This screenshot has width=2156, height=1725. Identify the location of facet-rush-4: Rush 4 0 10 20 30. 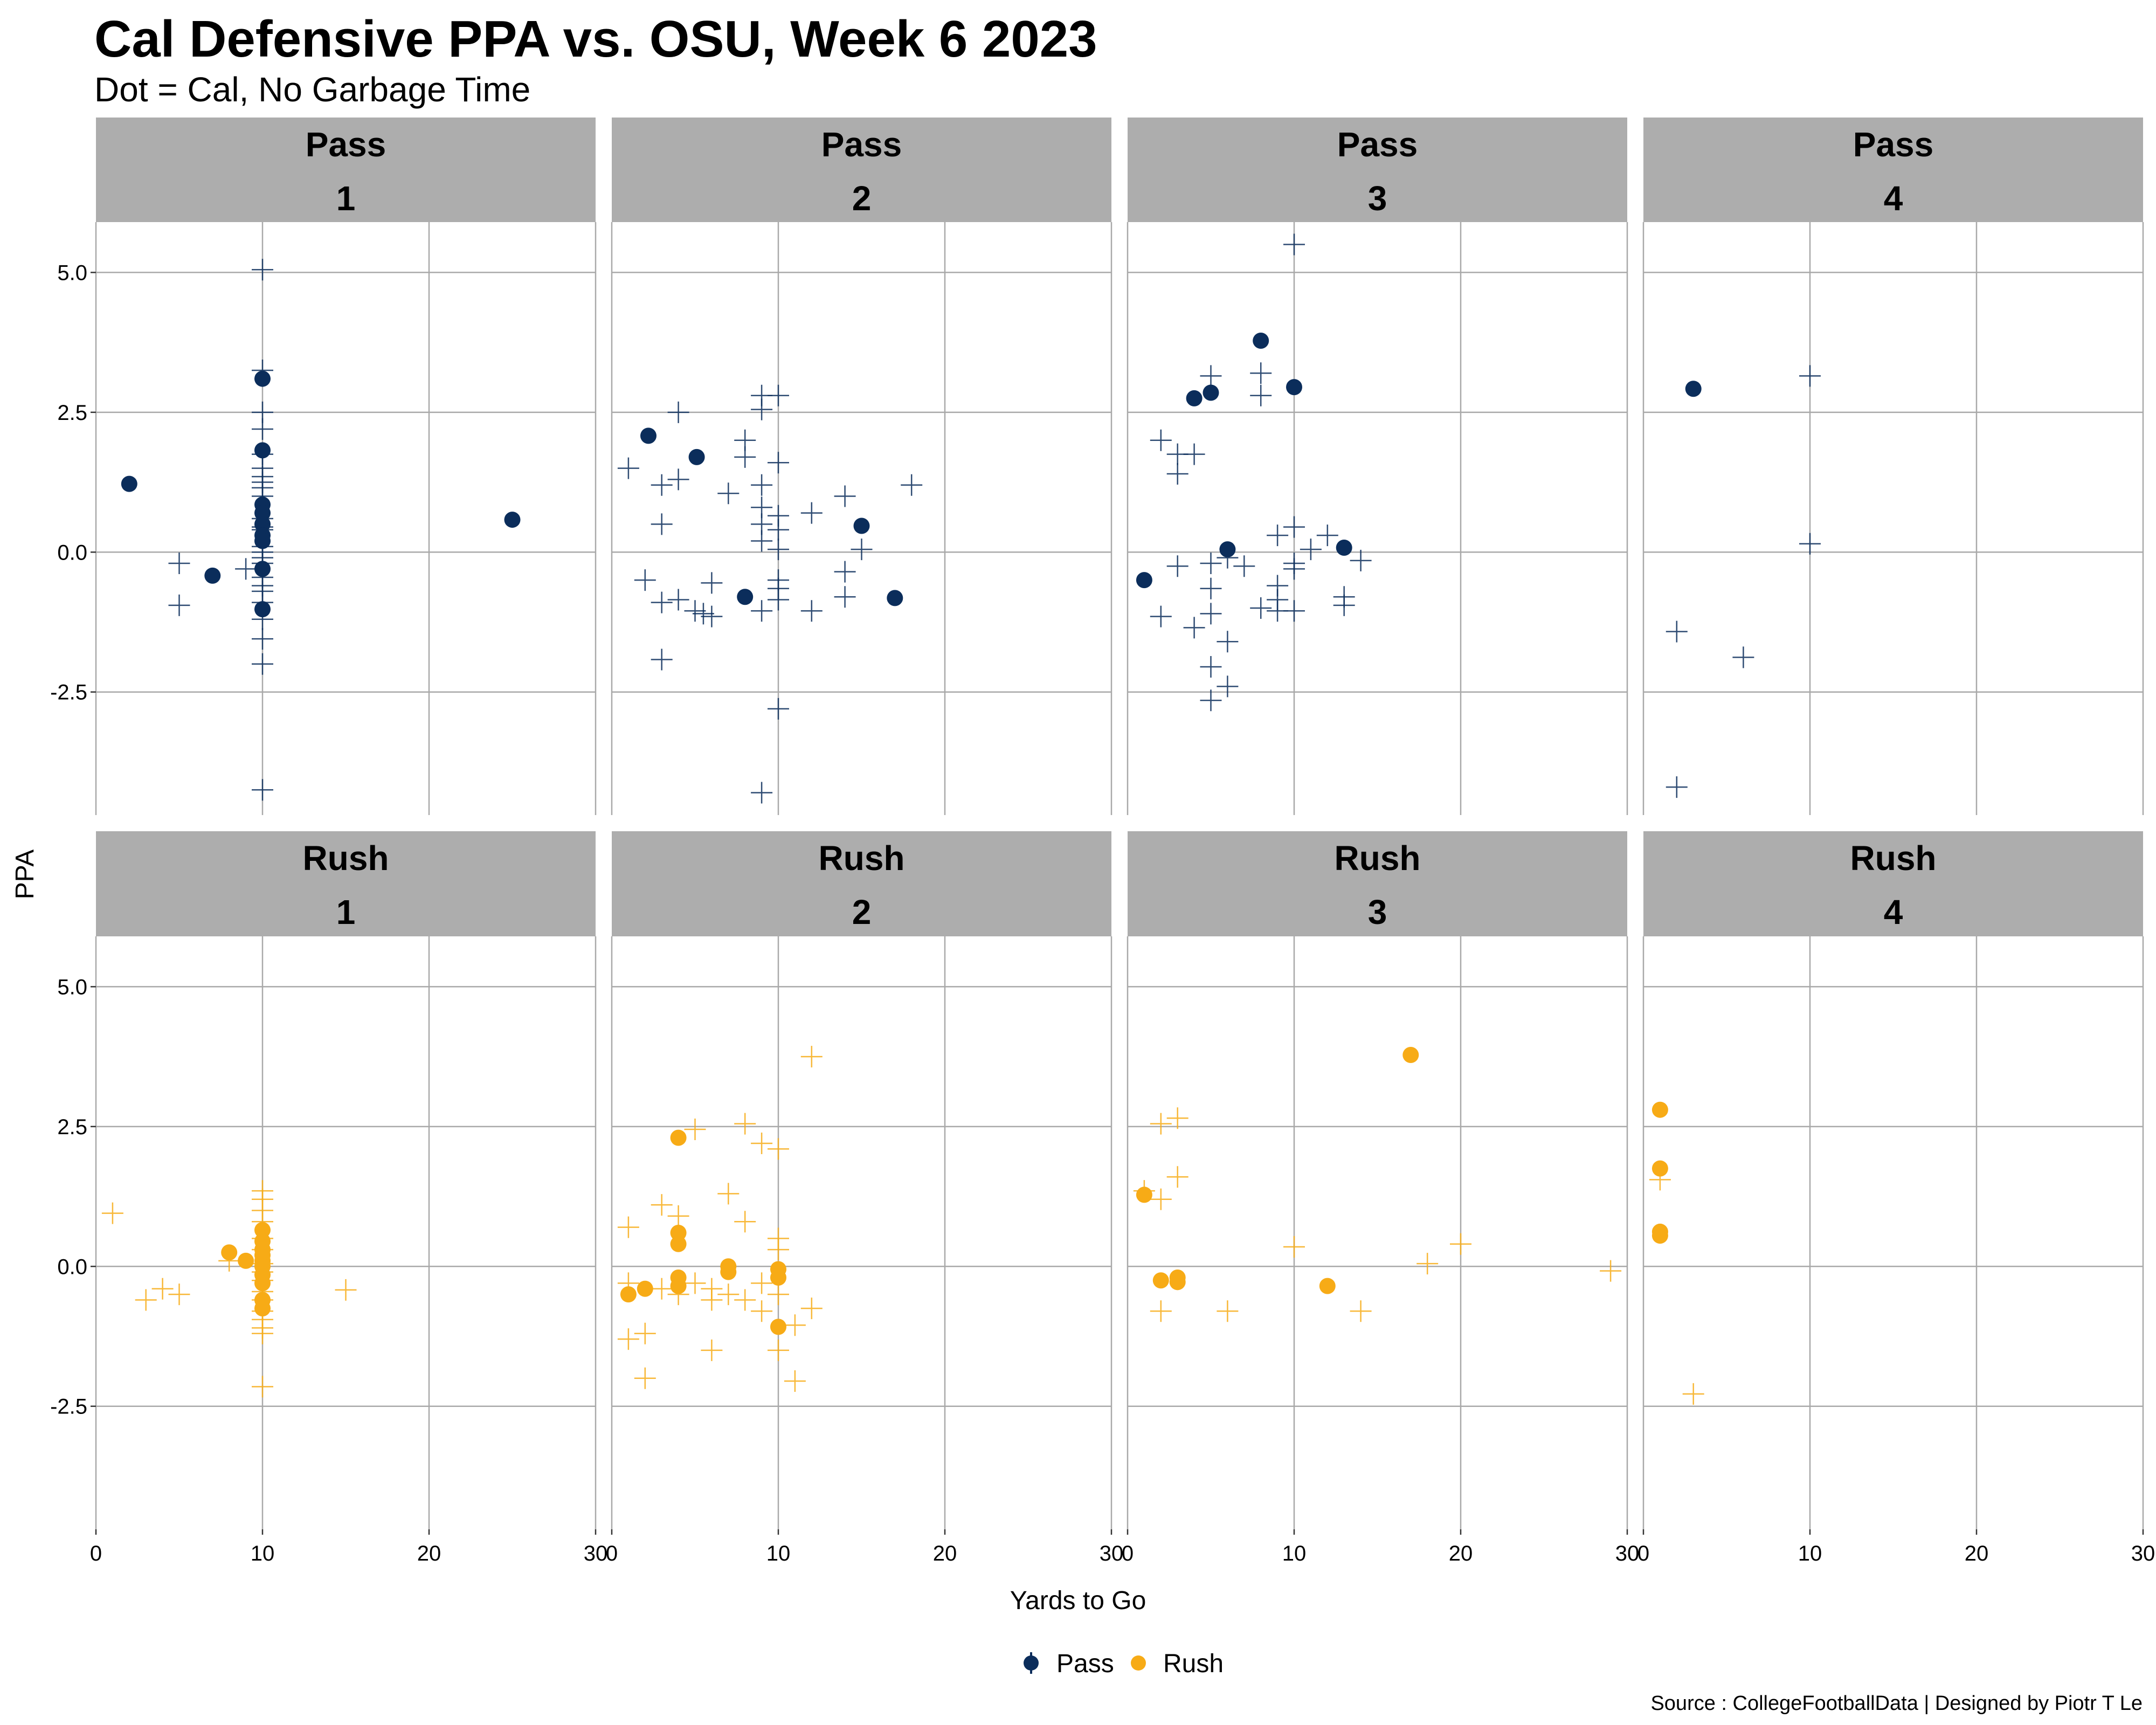
(1896, 1198).